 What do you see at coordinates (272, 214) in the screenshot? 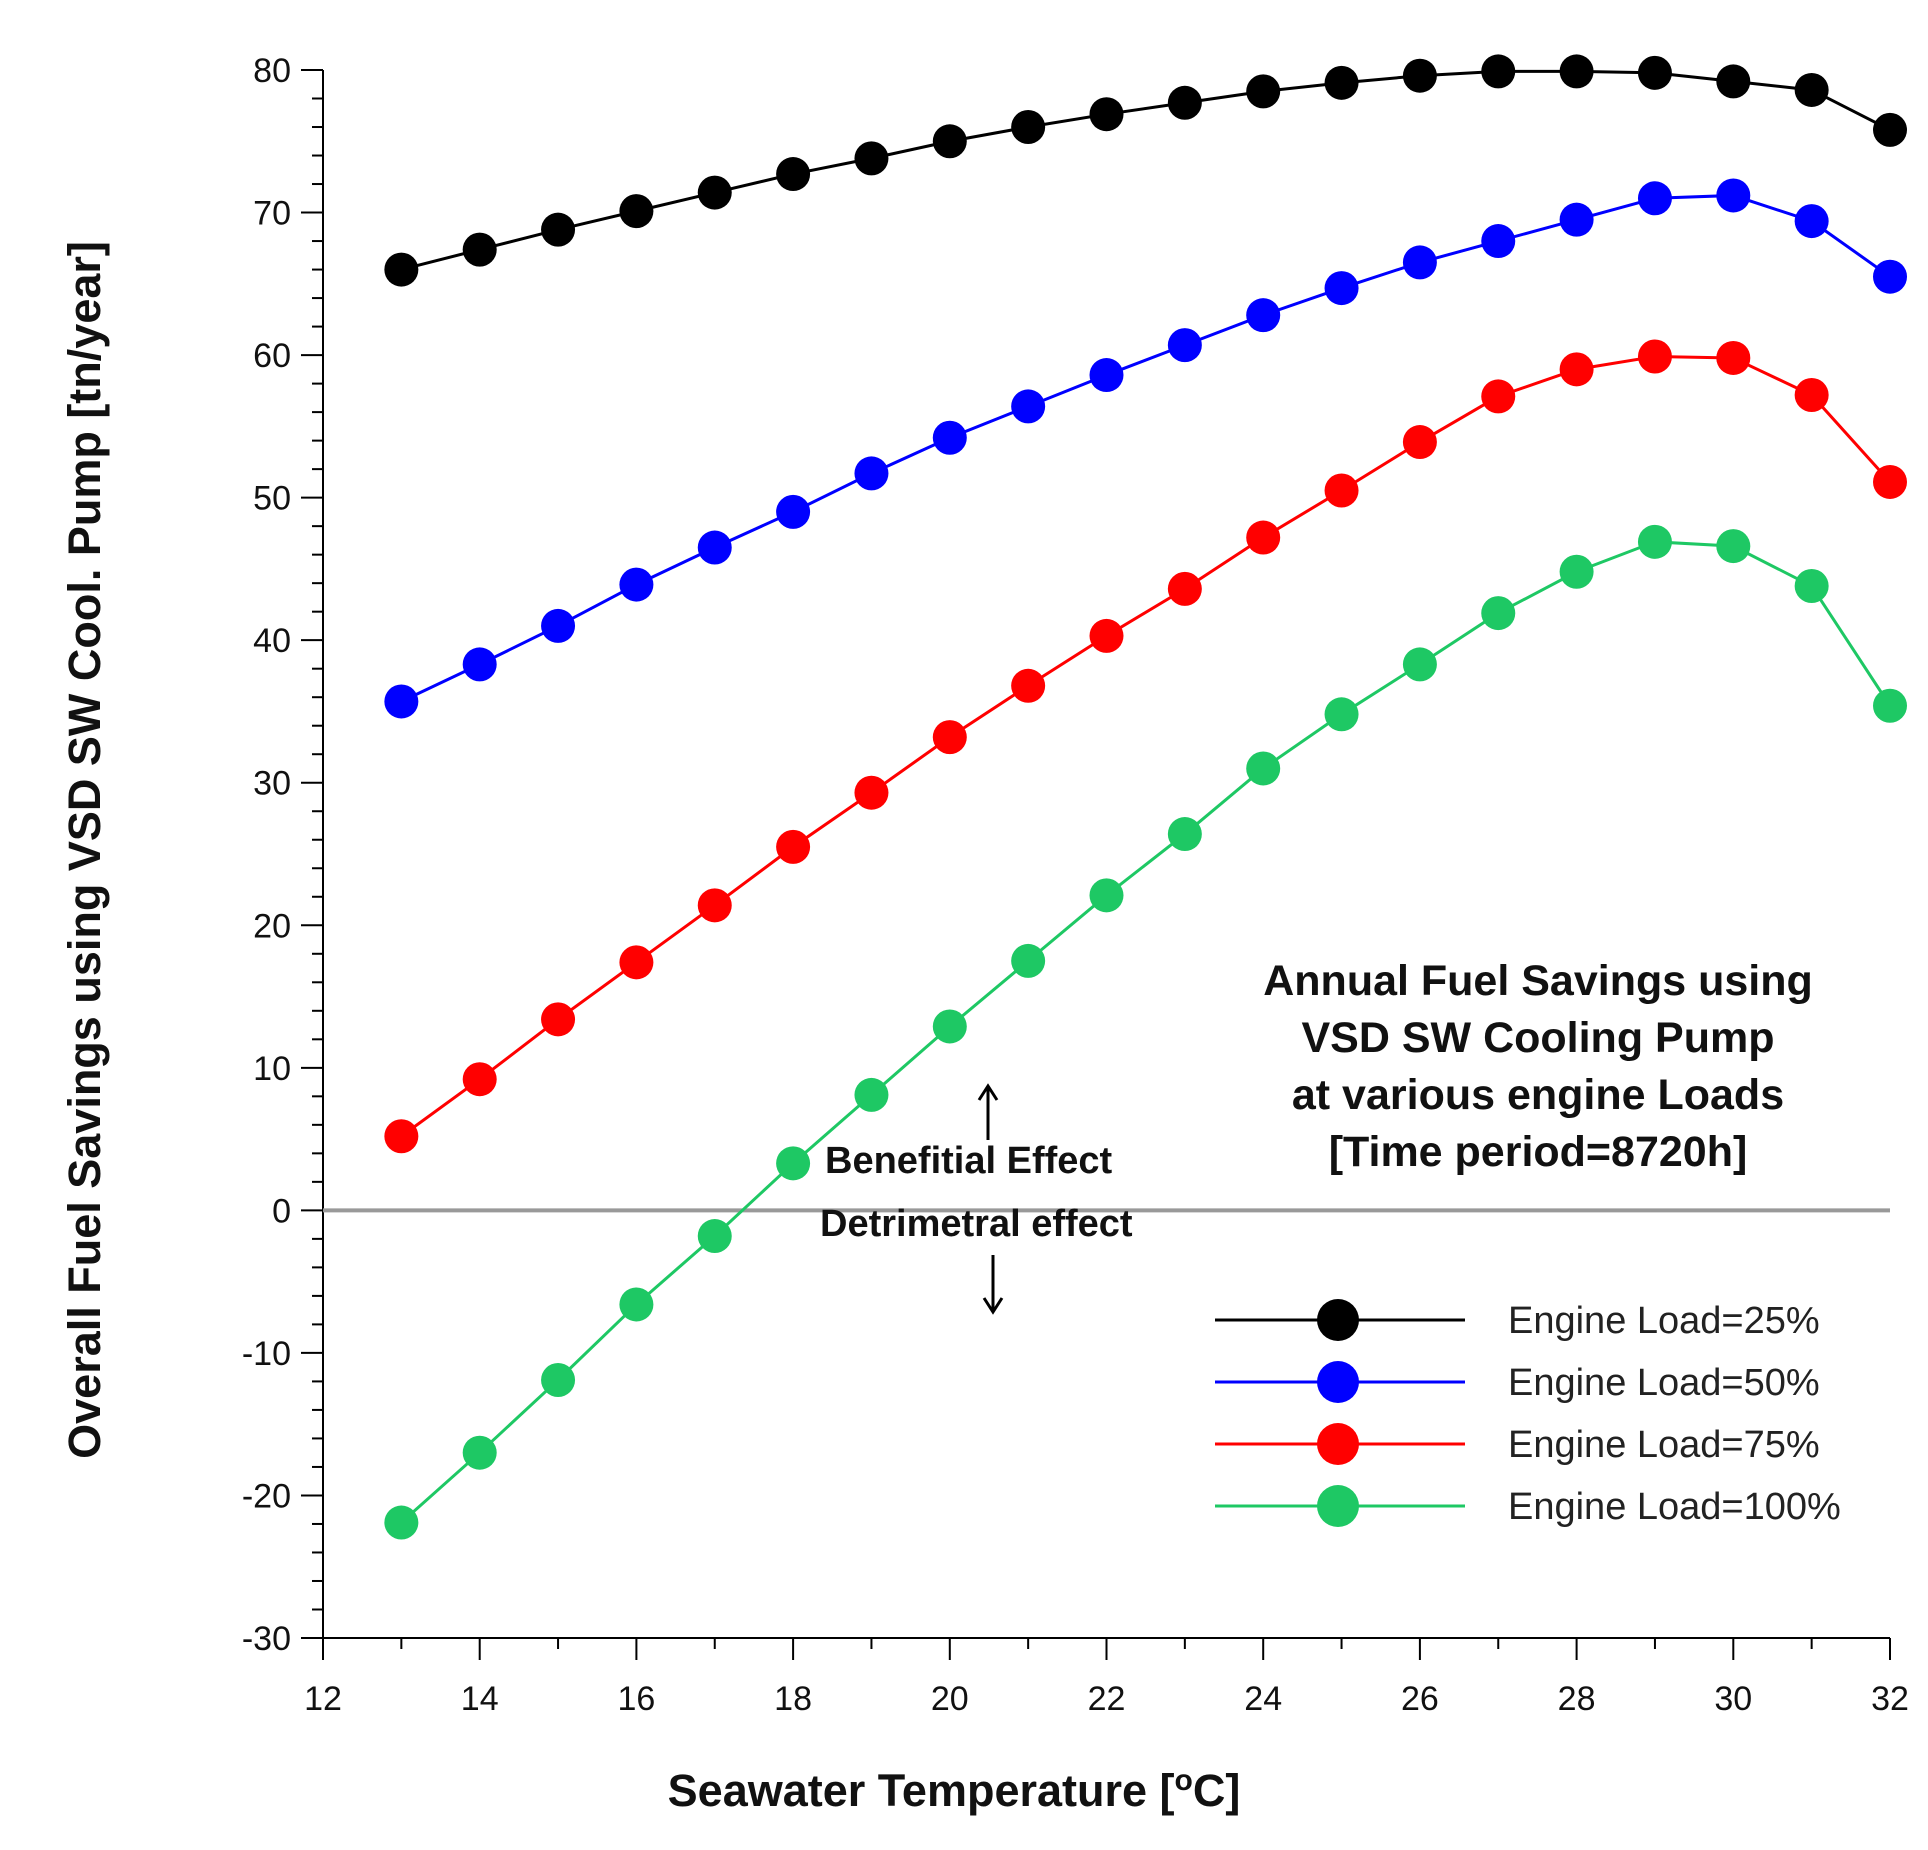
I see `y-tick-label: 70` at bounding box center [272, 214].